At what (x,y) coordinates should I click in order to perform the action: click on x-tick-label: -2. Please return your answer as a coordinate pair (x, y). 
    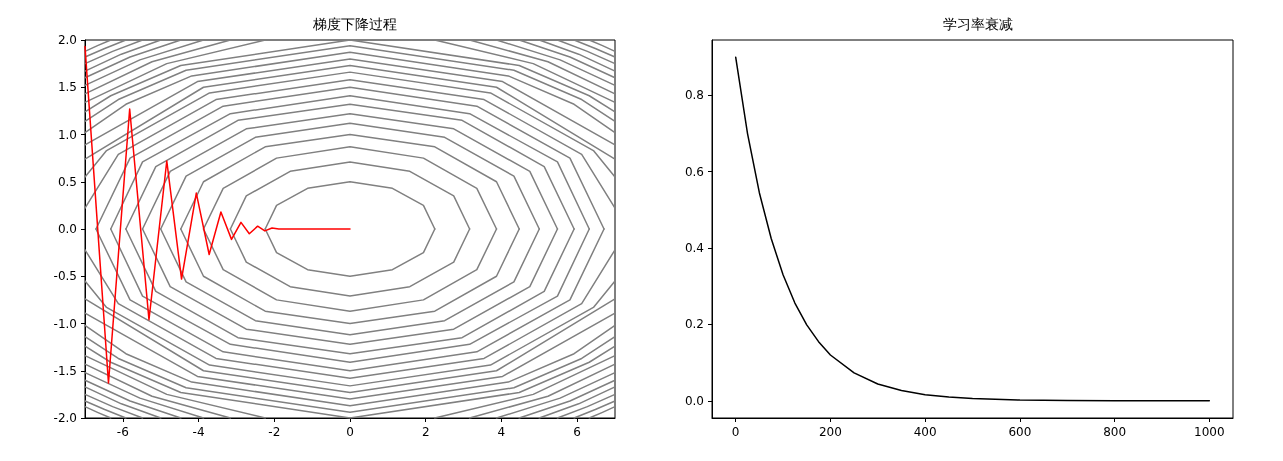
    Looking at the image, I should click on (274, 432).